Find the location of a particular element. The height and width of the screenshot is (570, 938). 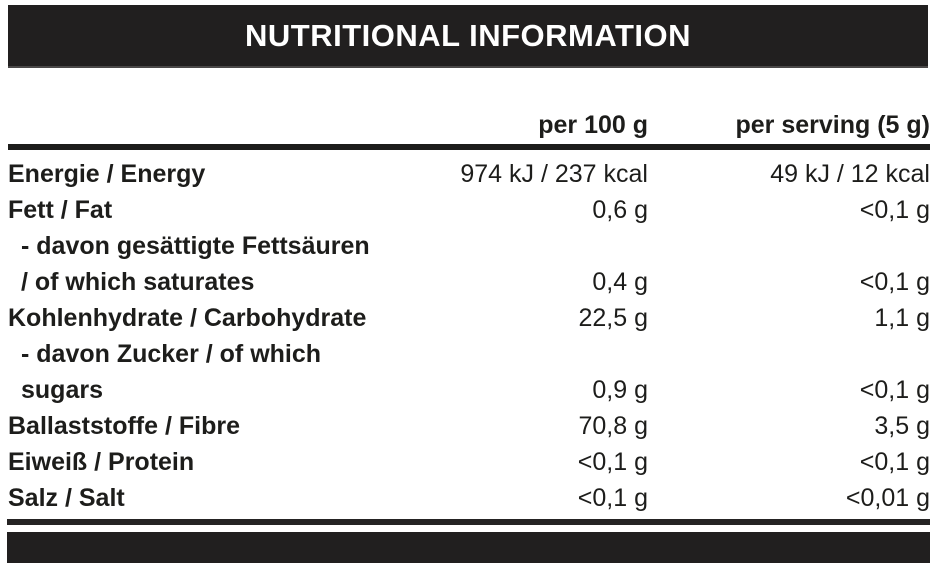

page-title: NUTRITIONAL INFORMATION is located at coordinates (468, 35).